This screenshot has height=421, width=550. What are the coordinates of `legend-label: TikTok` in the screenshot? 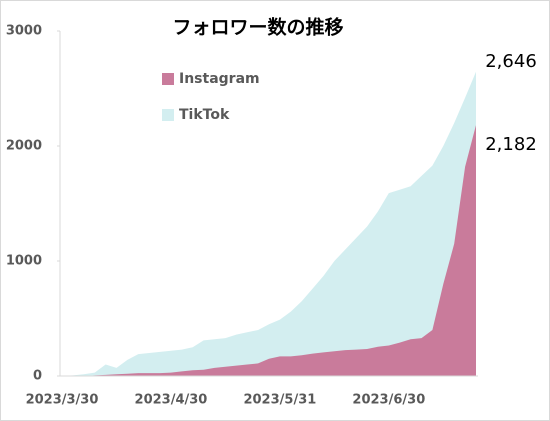 It's located at (204, 115).